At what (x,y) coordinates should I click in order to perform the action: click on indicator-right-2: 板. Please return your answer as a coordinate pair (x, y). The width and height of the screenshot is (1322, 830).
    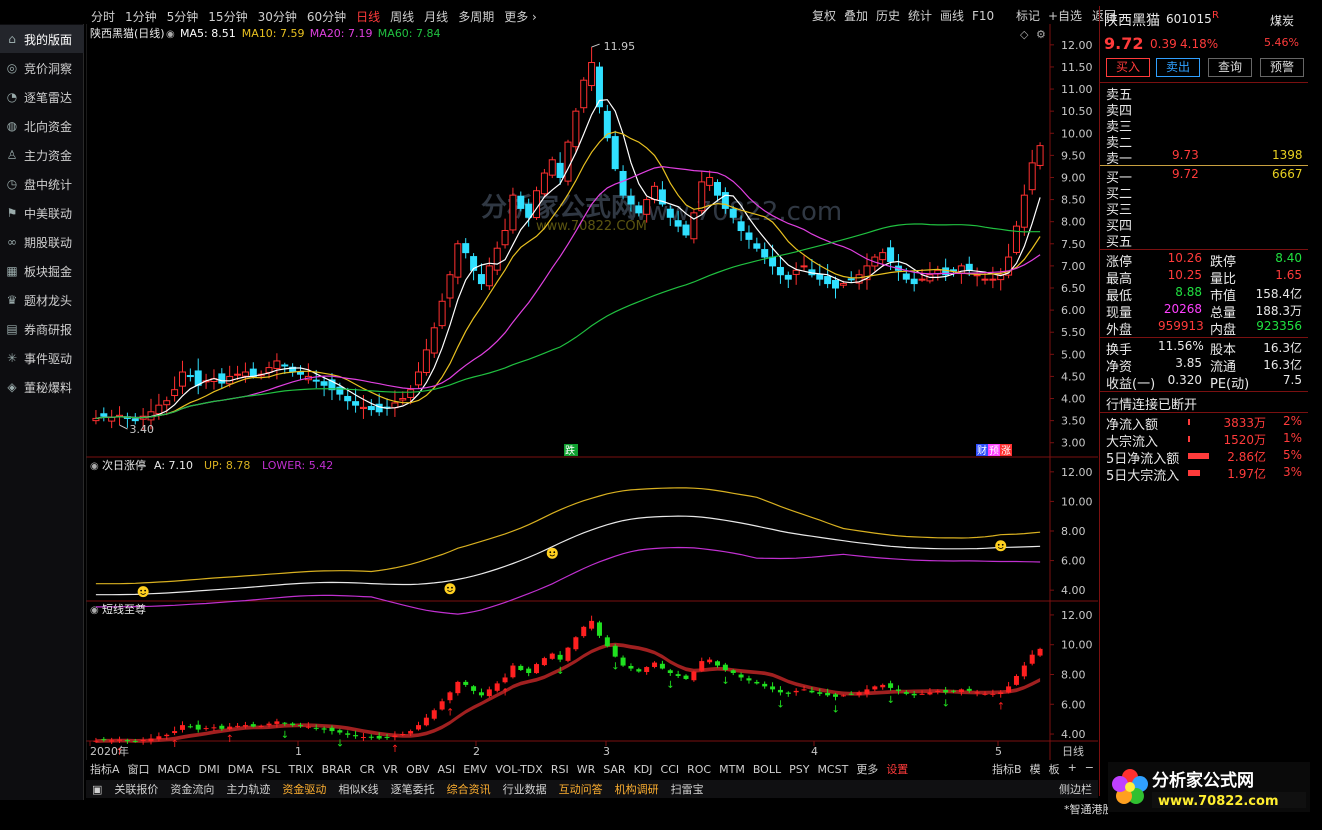
    Looking at the image, I should click on (1054, 769).